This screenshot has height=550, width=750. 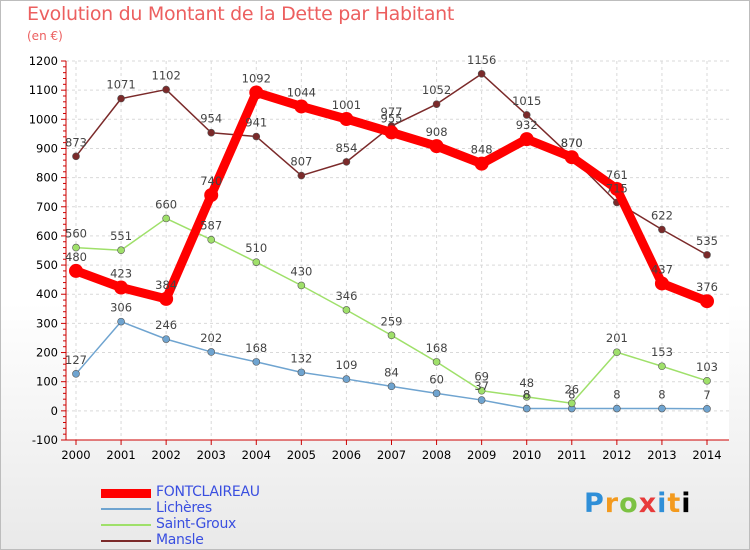 I want to click on data-label-licheres: 306, so click(x=121, y=308).